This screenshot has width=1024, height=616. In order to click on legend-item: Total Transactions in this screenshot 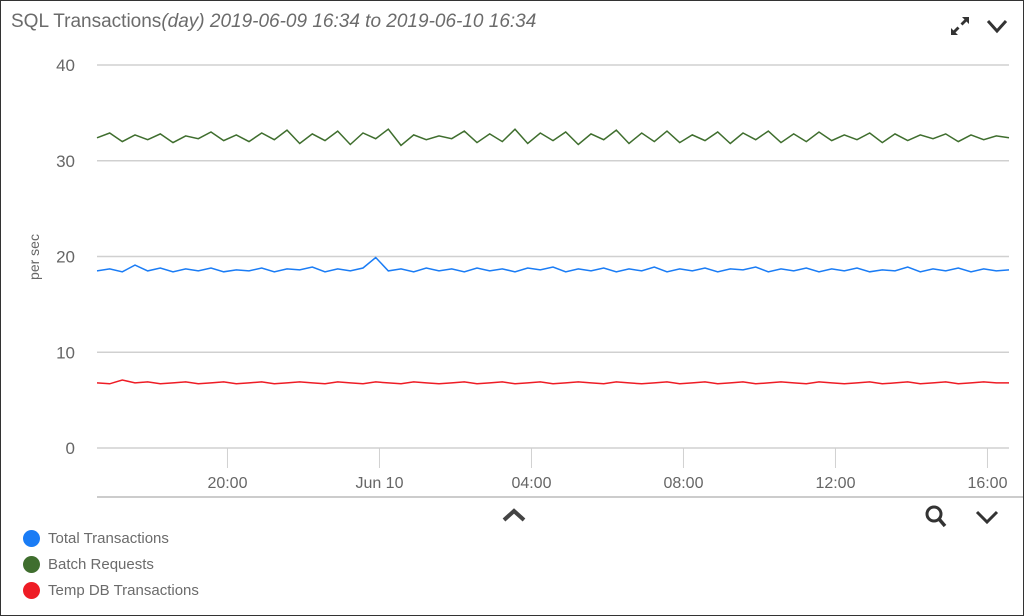, I will do `click(96, 538)`.